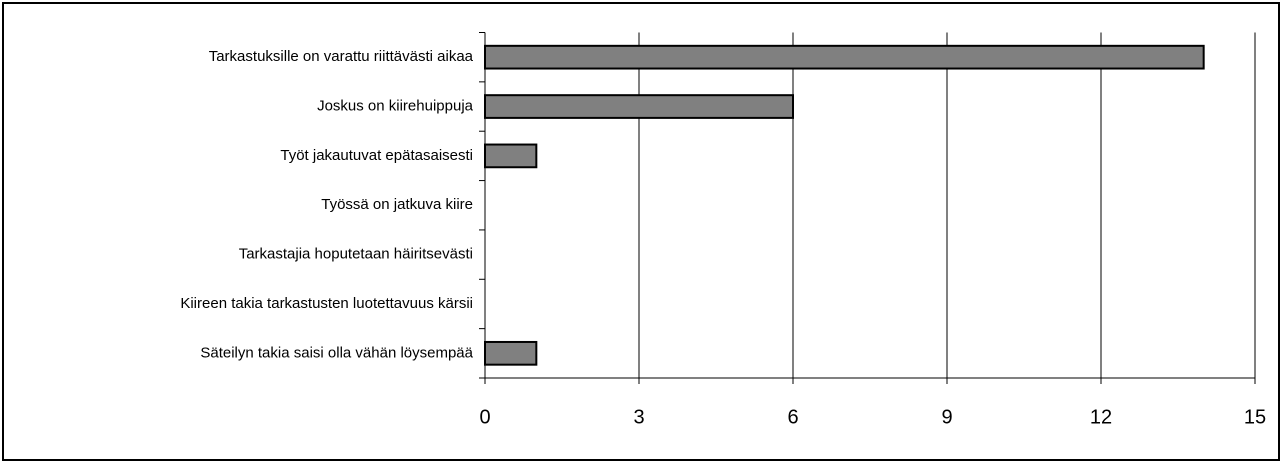 The height and width of the screenshot is (463, 1282). I want to click on x-tick-label: 3, so click(638, 417).